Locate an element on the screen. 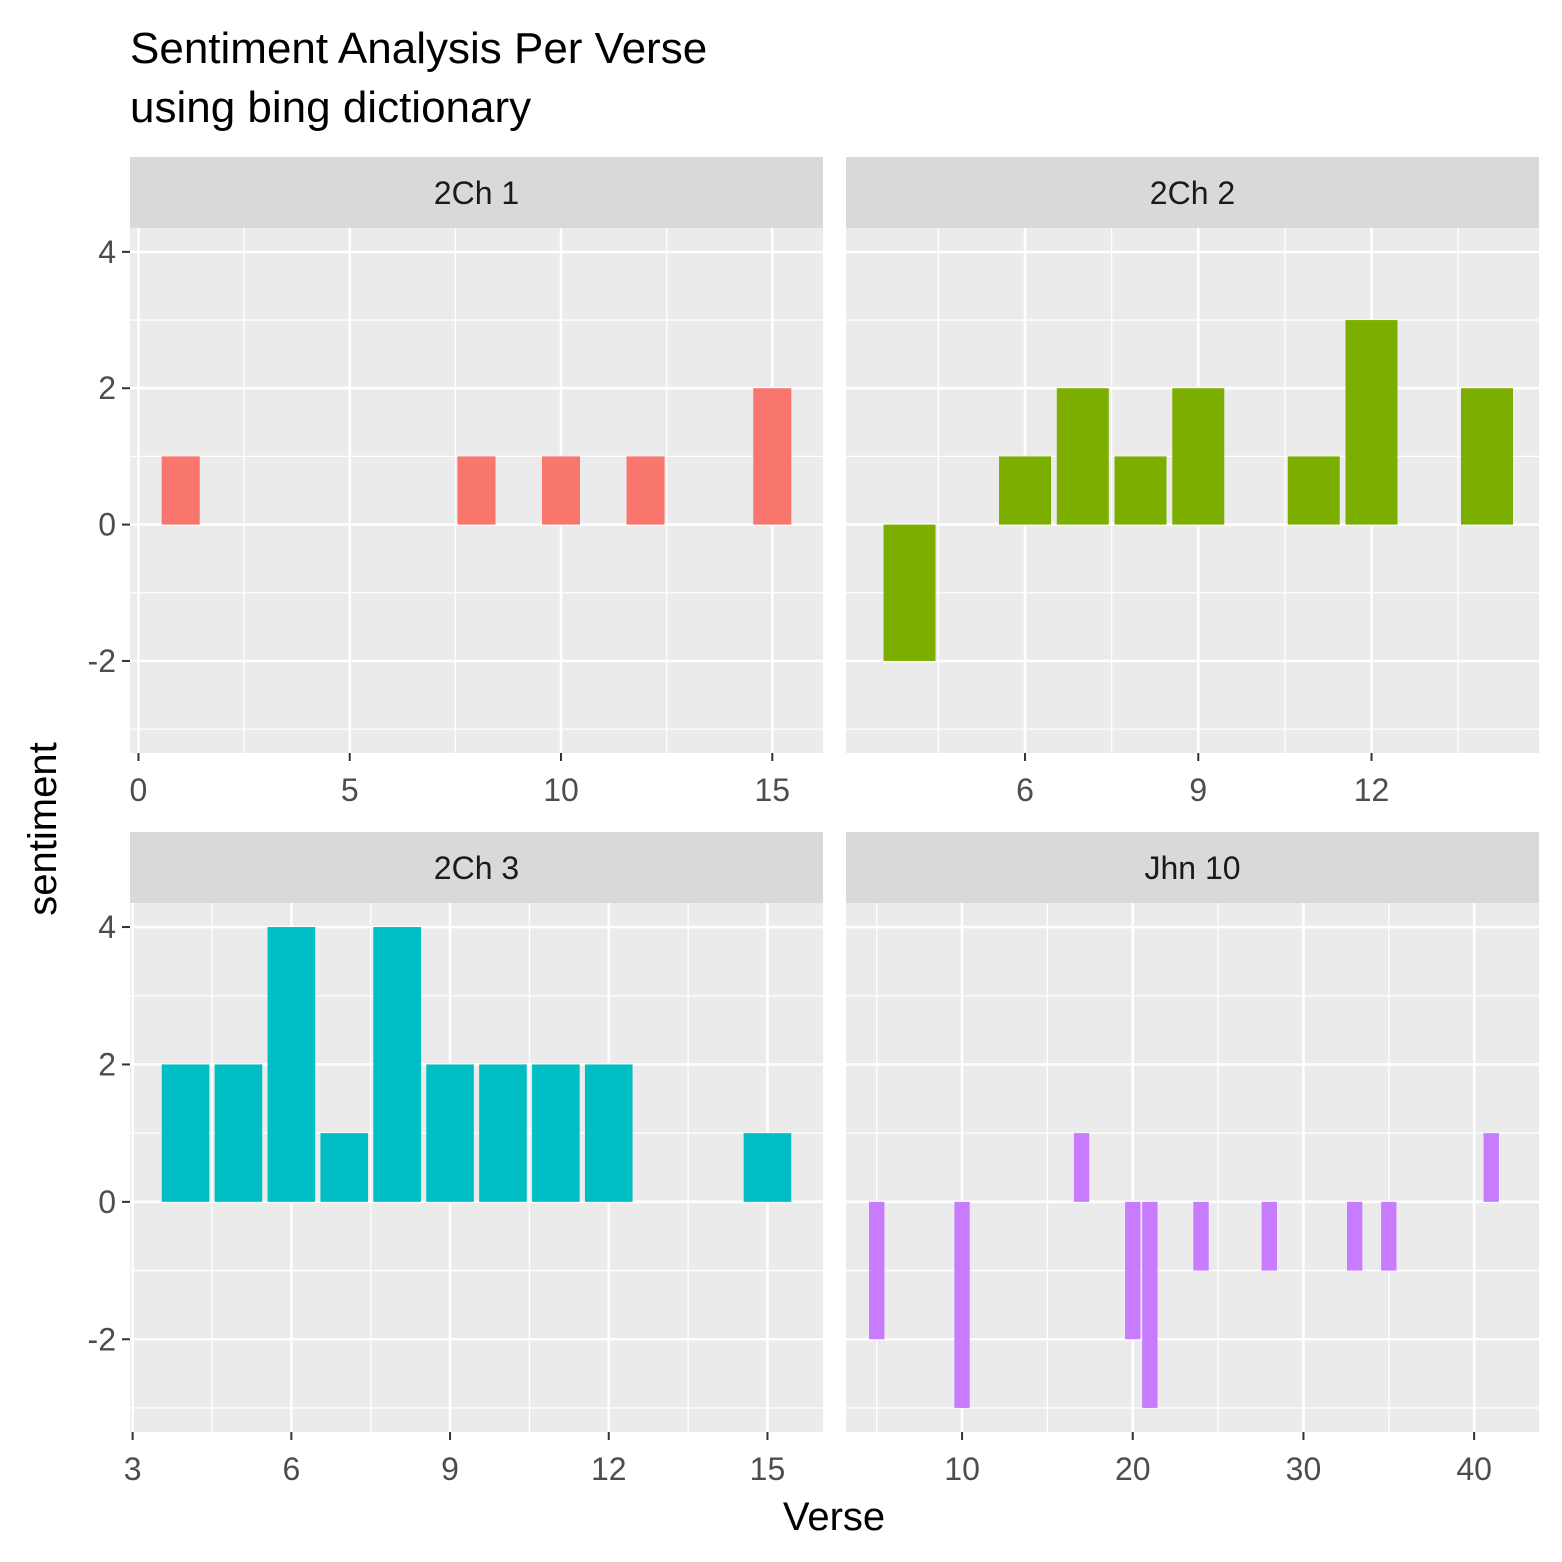  chart-subtitle: using bing dictionary is located at coordinates (330, 107).